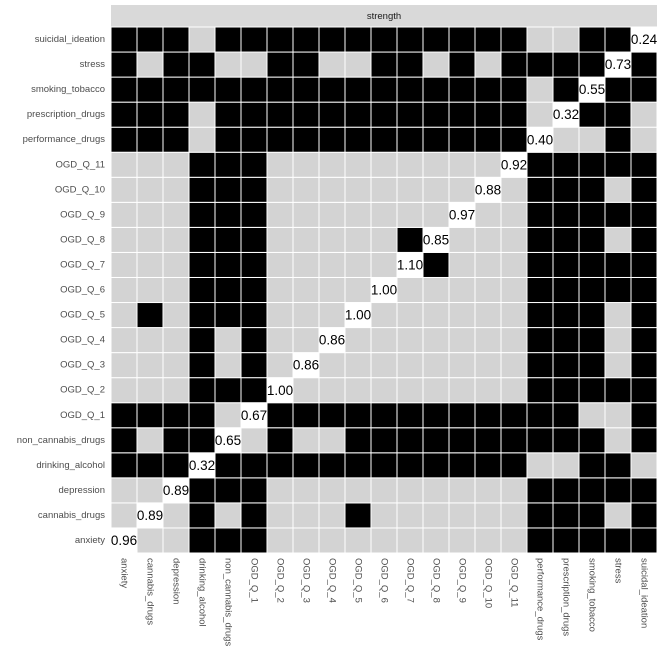 This screenshot has width=664, height=664. I want to click on y-tick-label: OGD_Q_8, so click(82, 239).